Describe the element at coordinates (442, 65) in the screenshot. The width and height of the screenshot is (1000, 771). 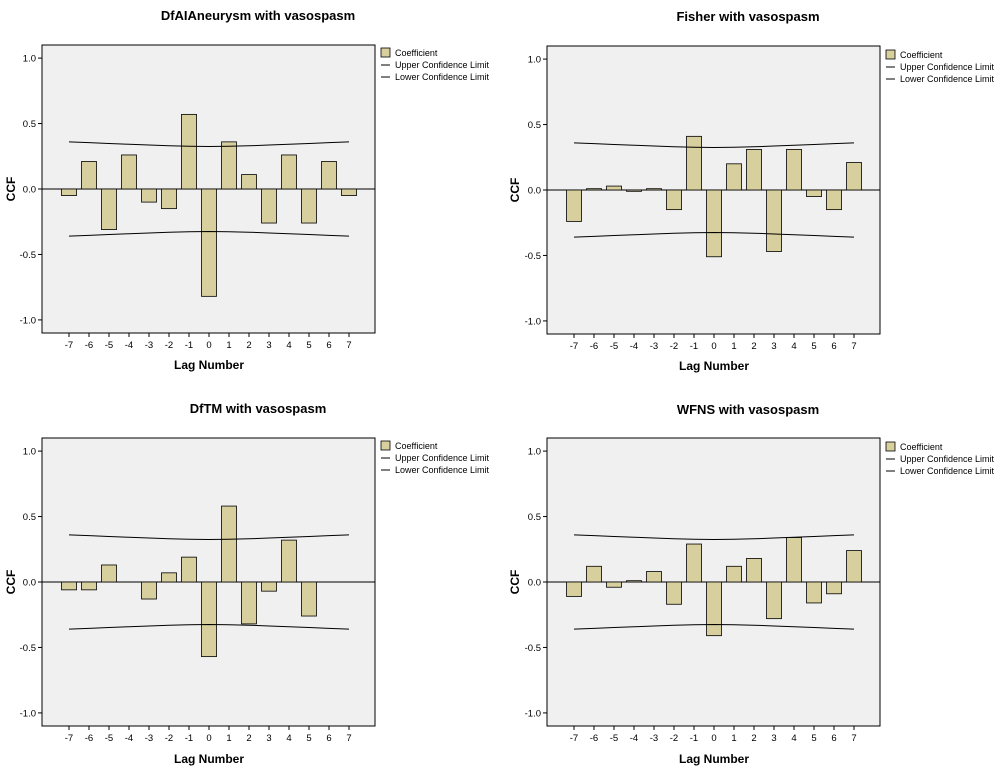
I see `legend-upper-label: Upper Confidence Limit` at that location.